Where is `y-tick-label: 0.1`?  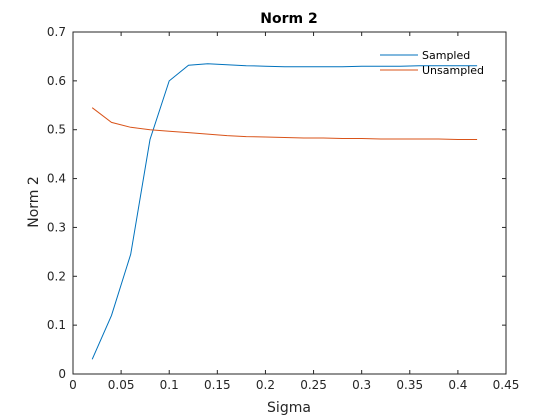 y-tick-label: 0.1 is located at coordinates (56, 325).